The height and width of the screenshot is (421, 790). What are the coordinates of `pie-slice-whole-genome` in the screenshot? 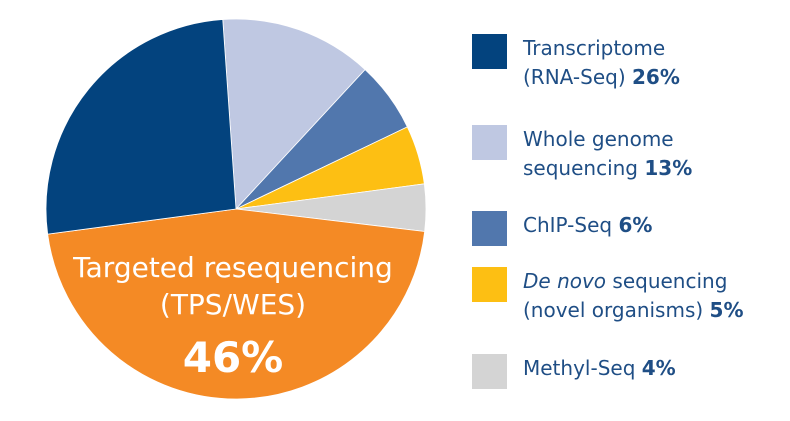 It's located at (294, 114).